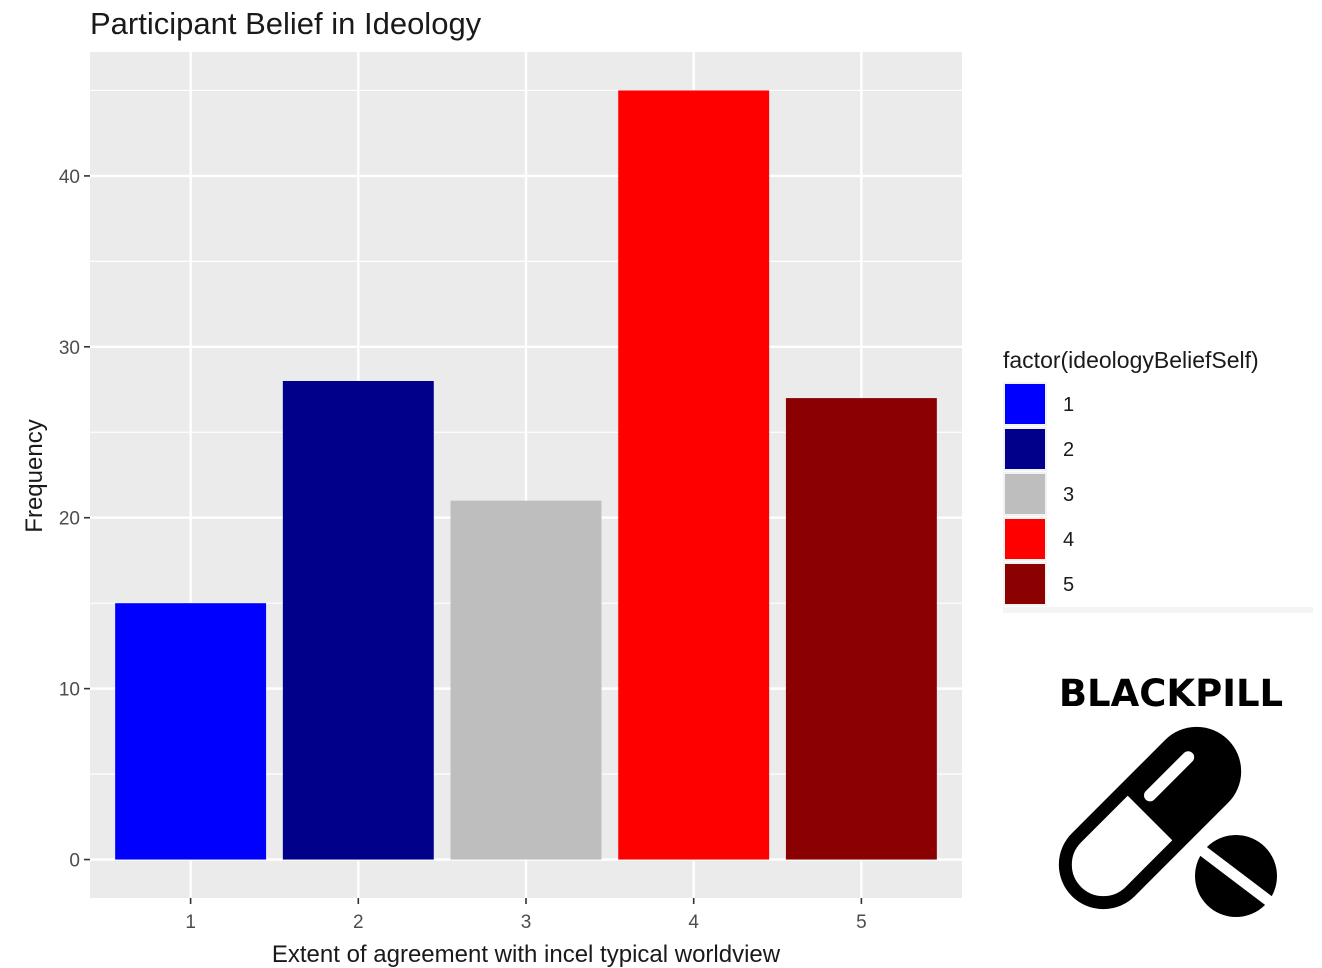  What do you see at coordinates (1068, 450) in the screenshot?
I see `legend-label-2: 2` at bounding box center [1068, 450].